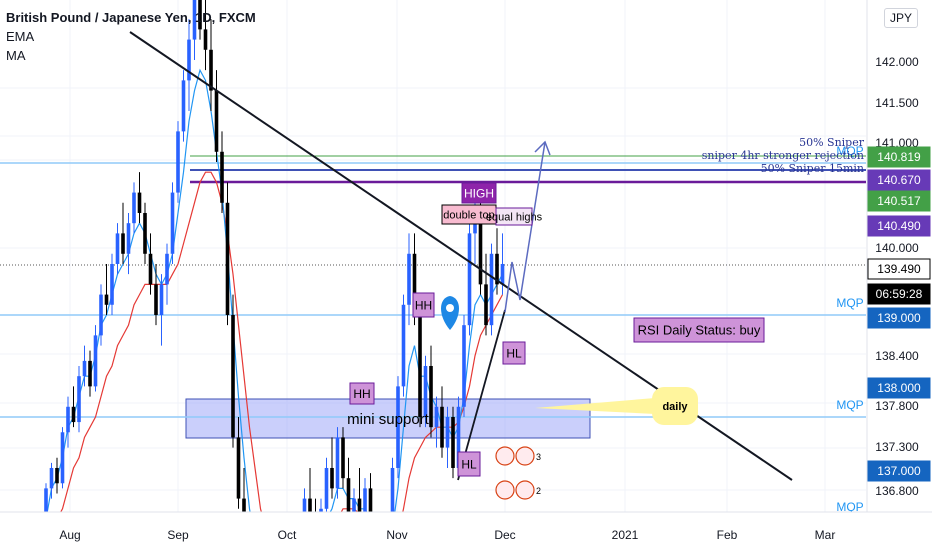 The height and width of the screenshot is (550, 932). I want to click on time-axis-bg, so click(466, 531).